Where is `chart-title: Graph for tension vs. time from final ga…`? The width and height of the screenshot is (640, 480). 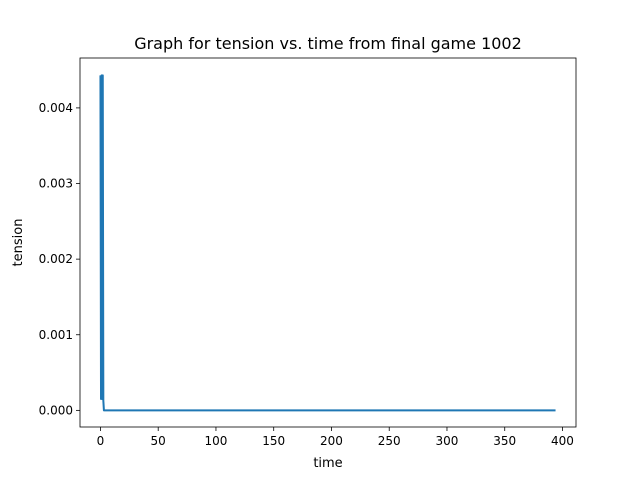
chart-title: Graph for tension vs. time from final ga… is located at coordinates (328, 43).